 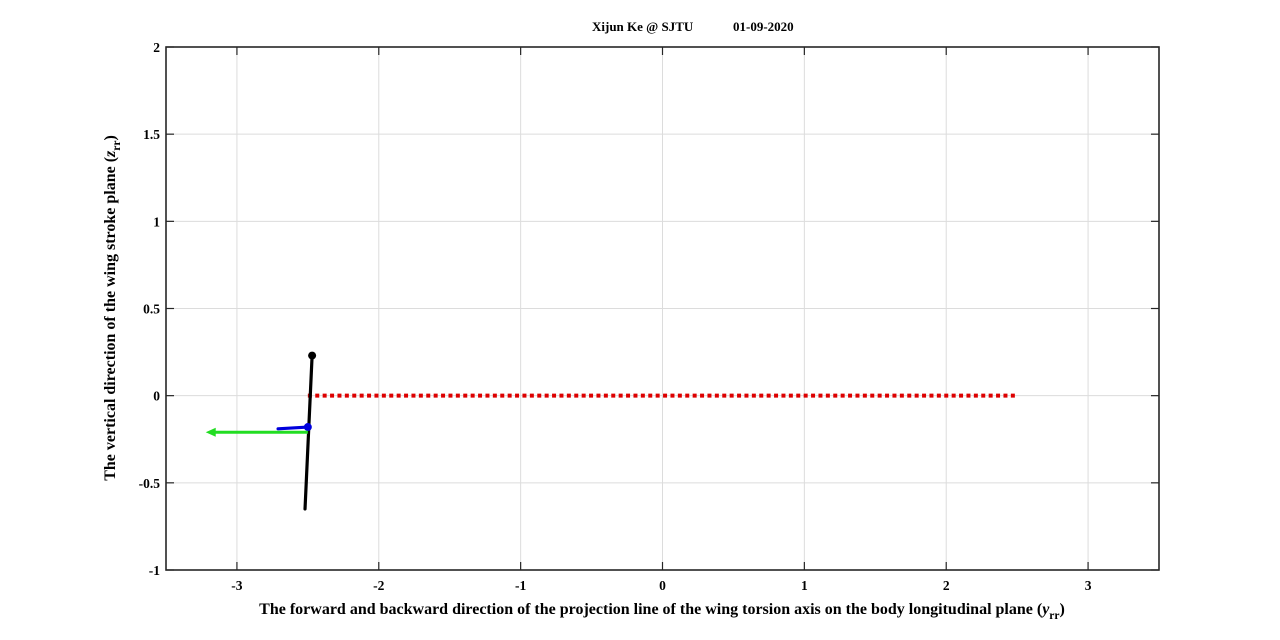 I want to click on y-tick-label: 0.5, so click(x=151, y=309).